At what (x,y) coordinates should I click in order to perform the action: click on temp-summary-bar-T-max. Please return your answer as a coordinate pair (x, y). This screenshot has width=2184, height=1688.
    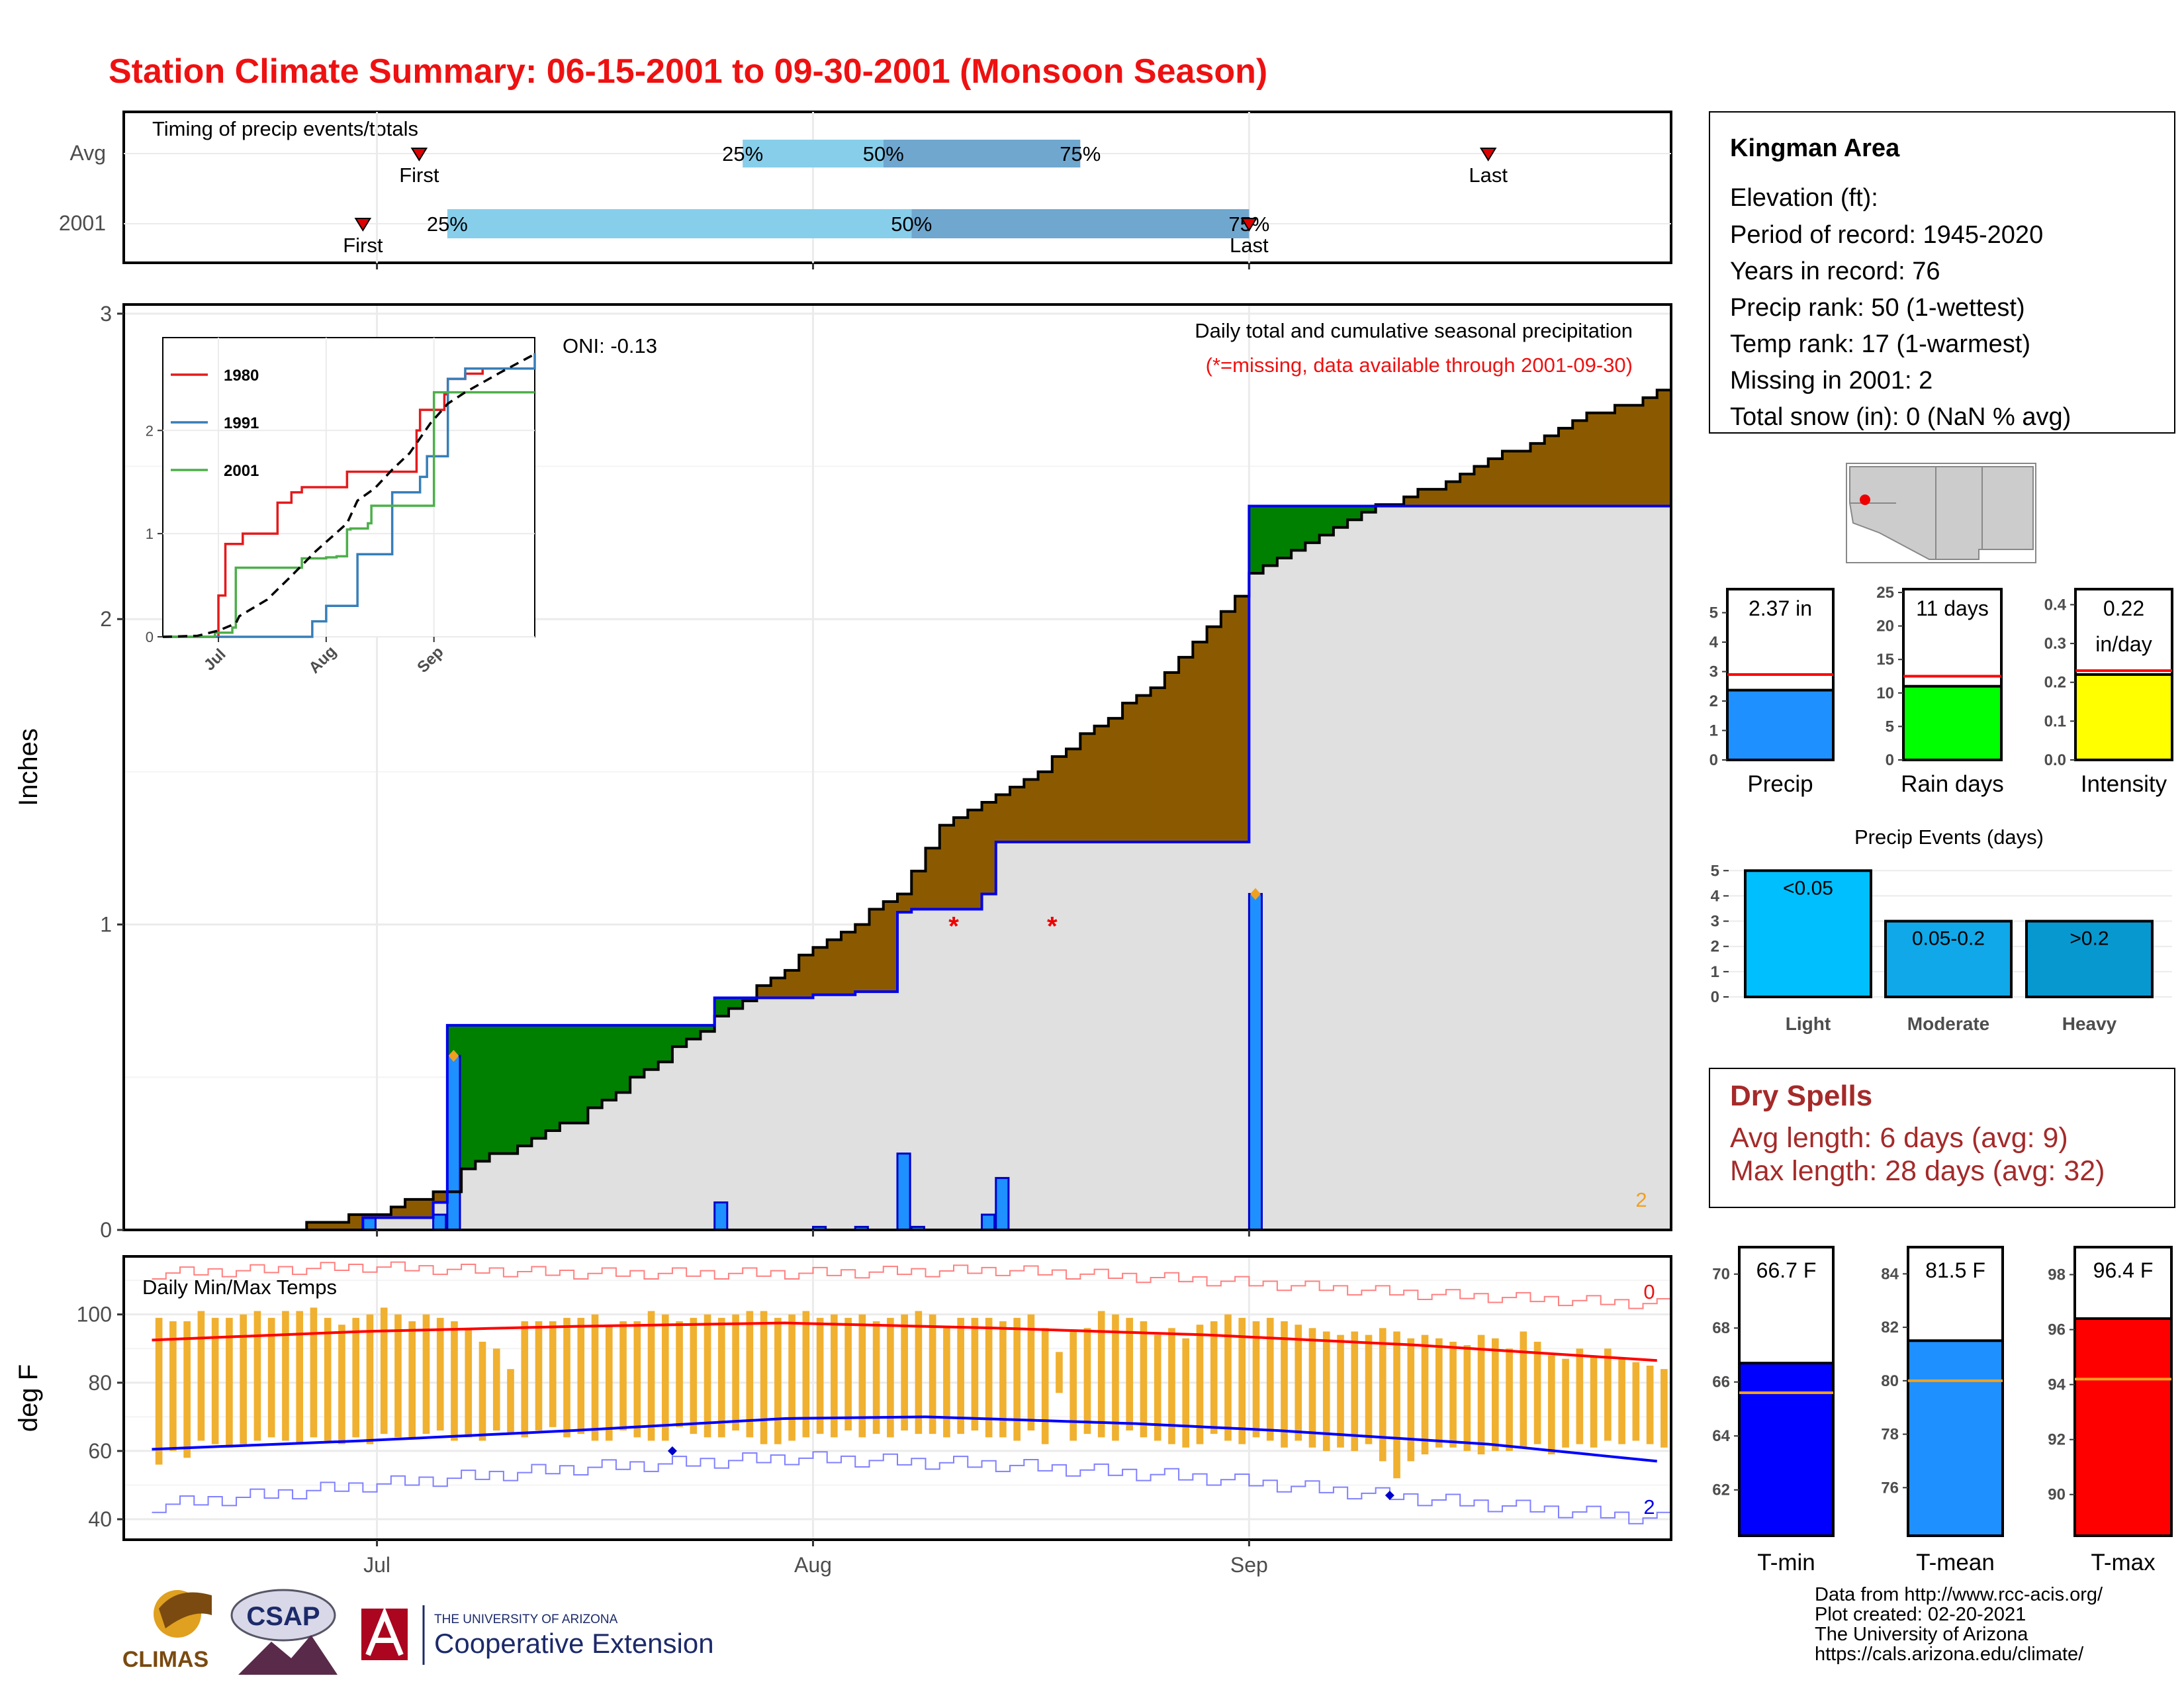
    Looking at the image, I should click on (2123, 1427).